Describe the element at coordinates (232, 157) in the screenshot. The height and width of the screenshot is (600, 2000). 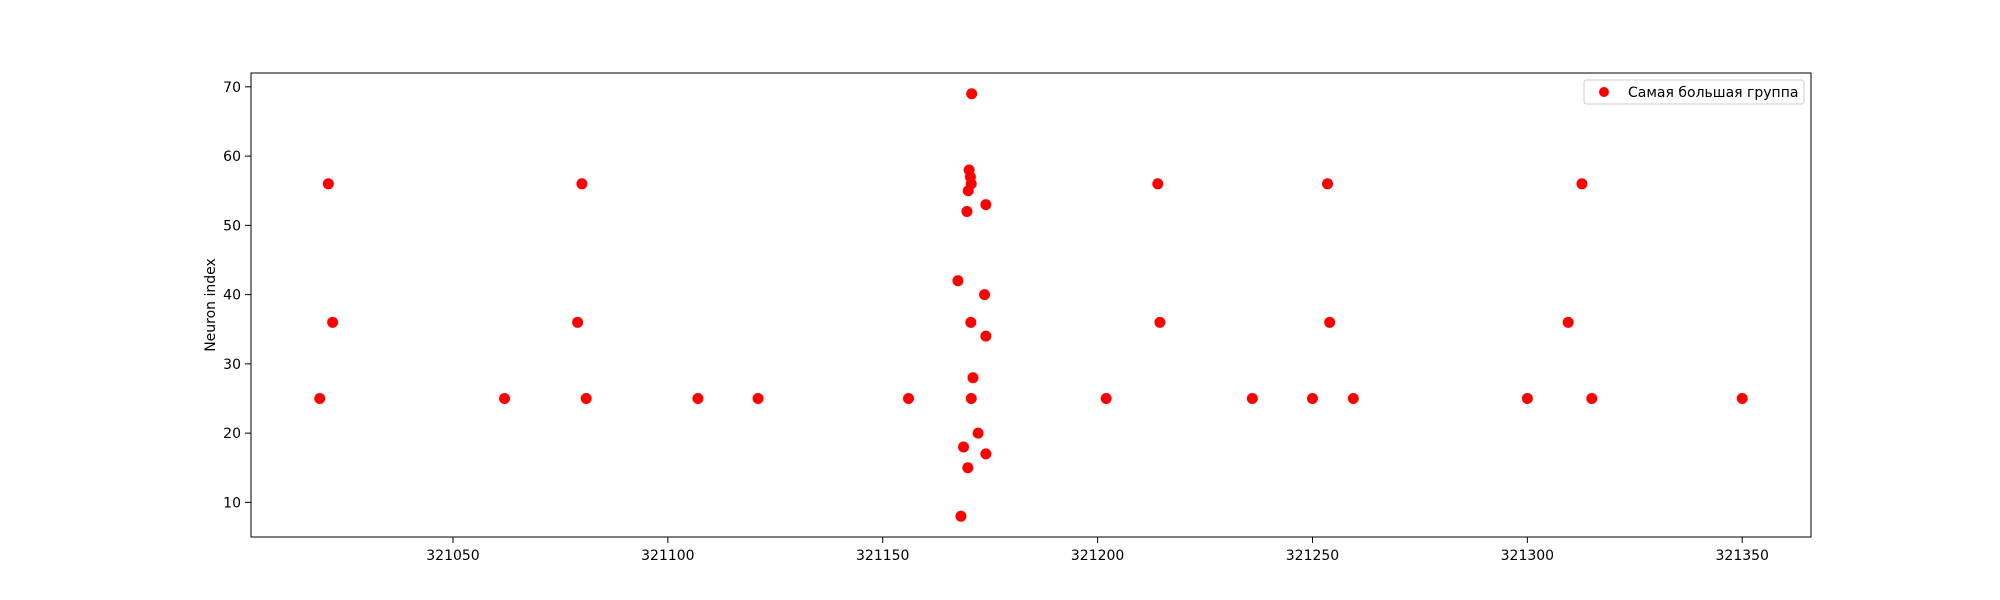
I see `y-tick-label: 60` at that location.